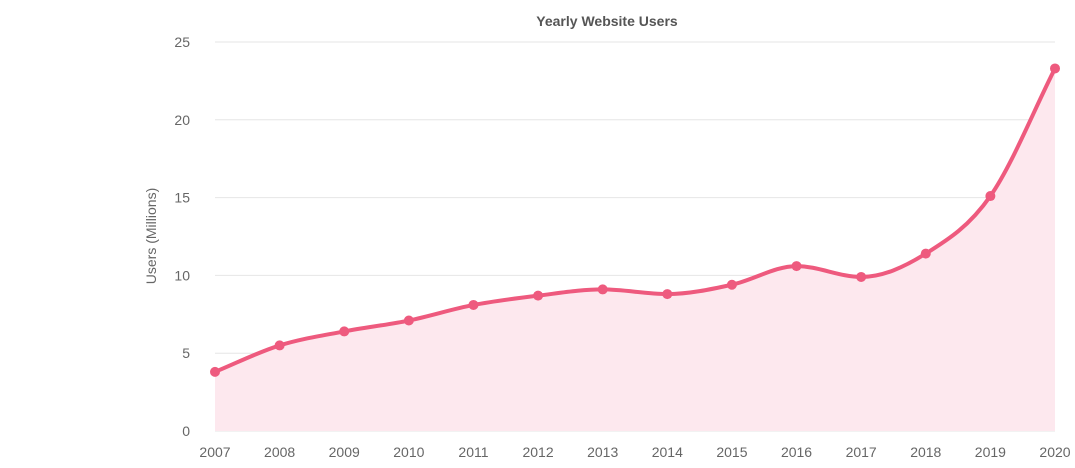 This screenshot has height=468, width=1075. What do you see at coordinates (408, 452) in the screenshot?
I see `x-tick-label: 2010` at bounding box center [408, 452].